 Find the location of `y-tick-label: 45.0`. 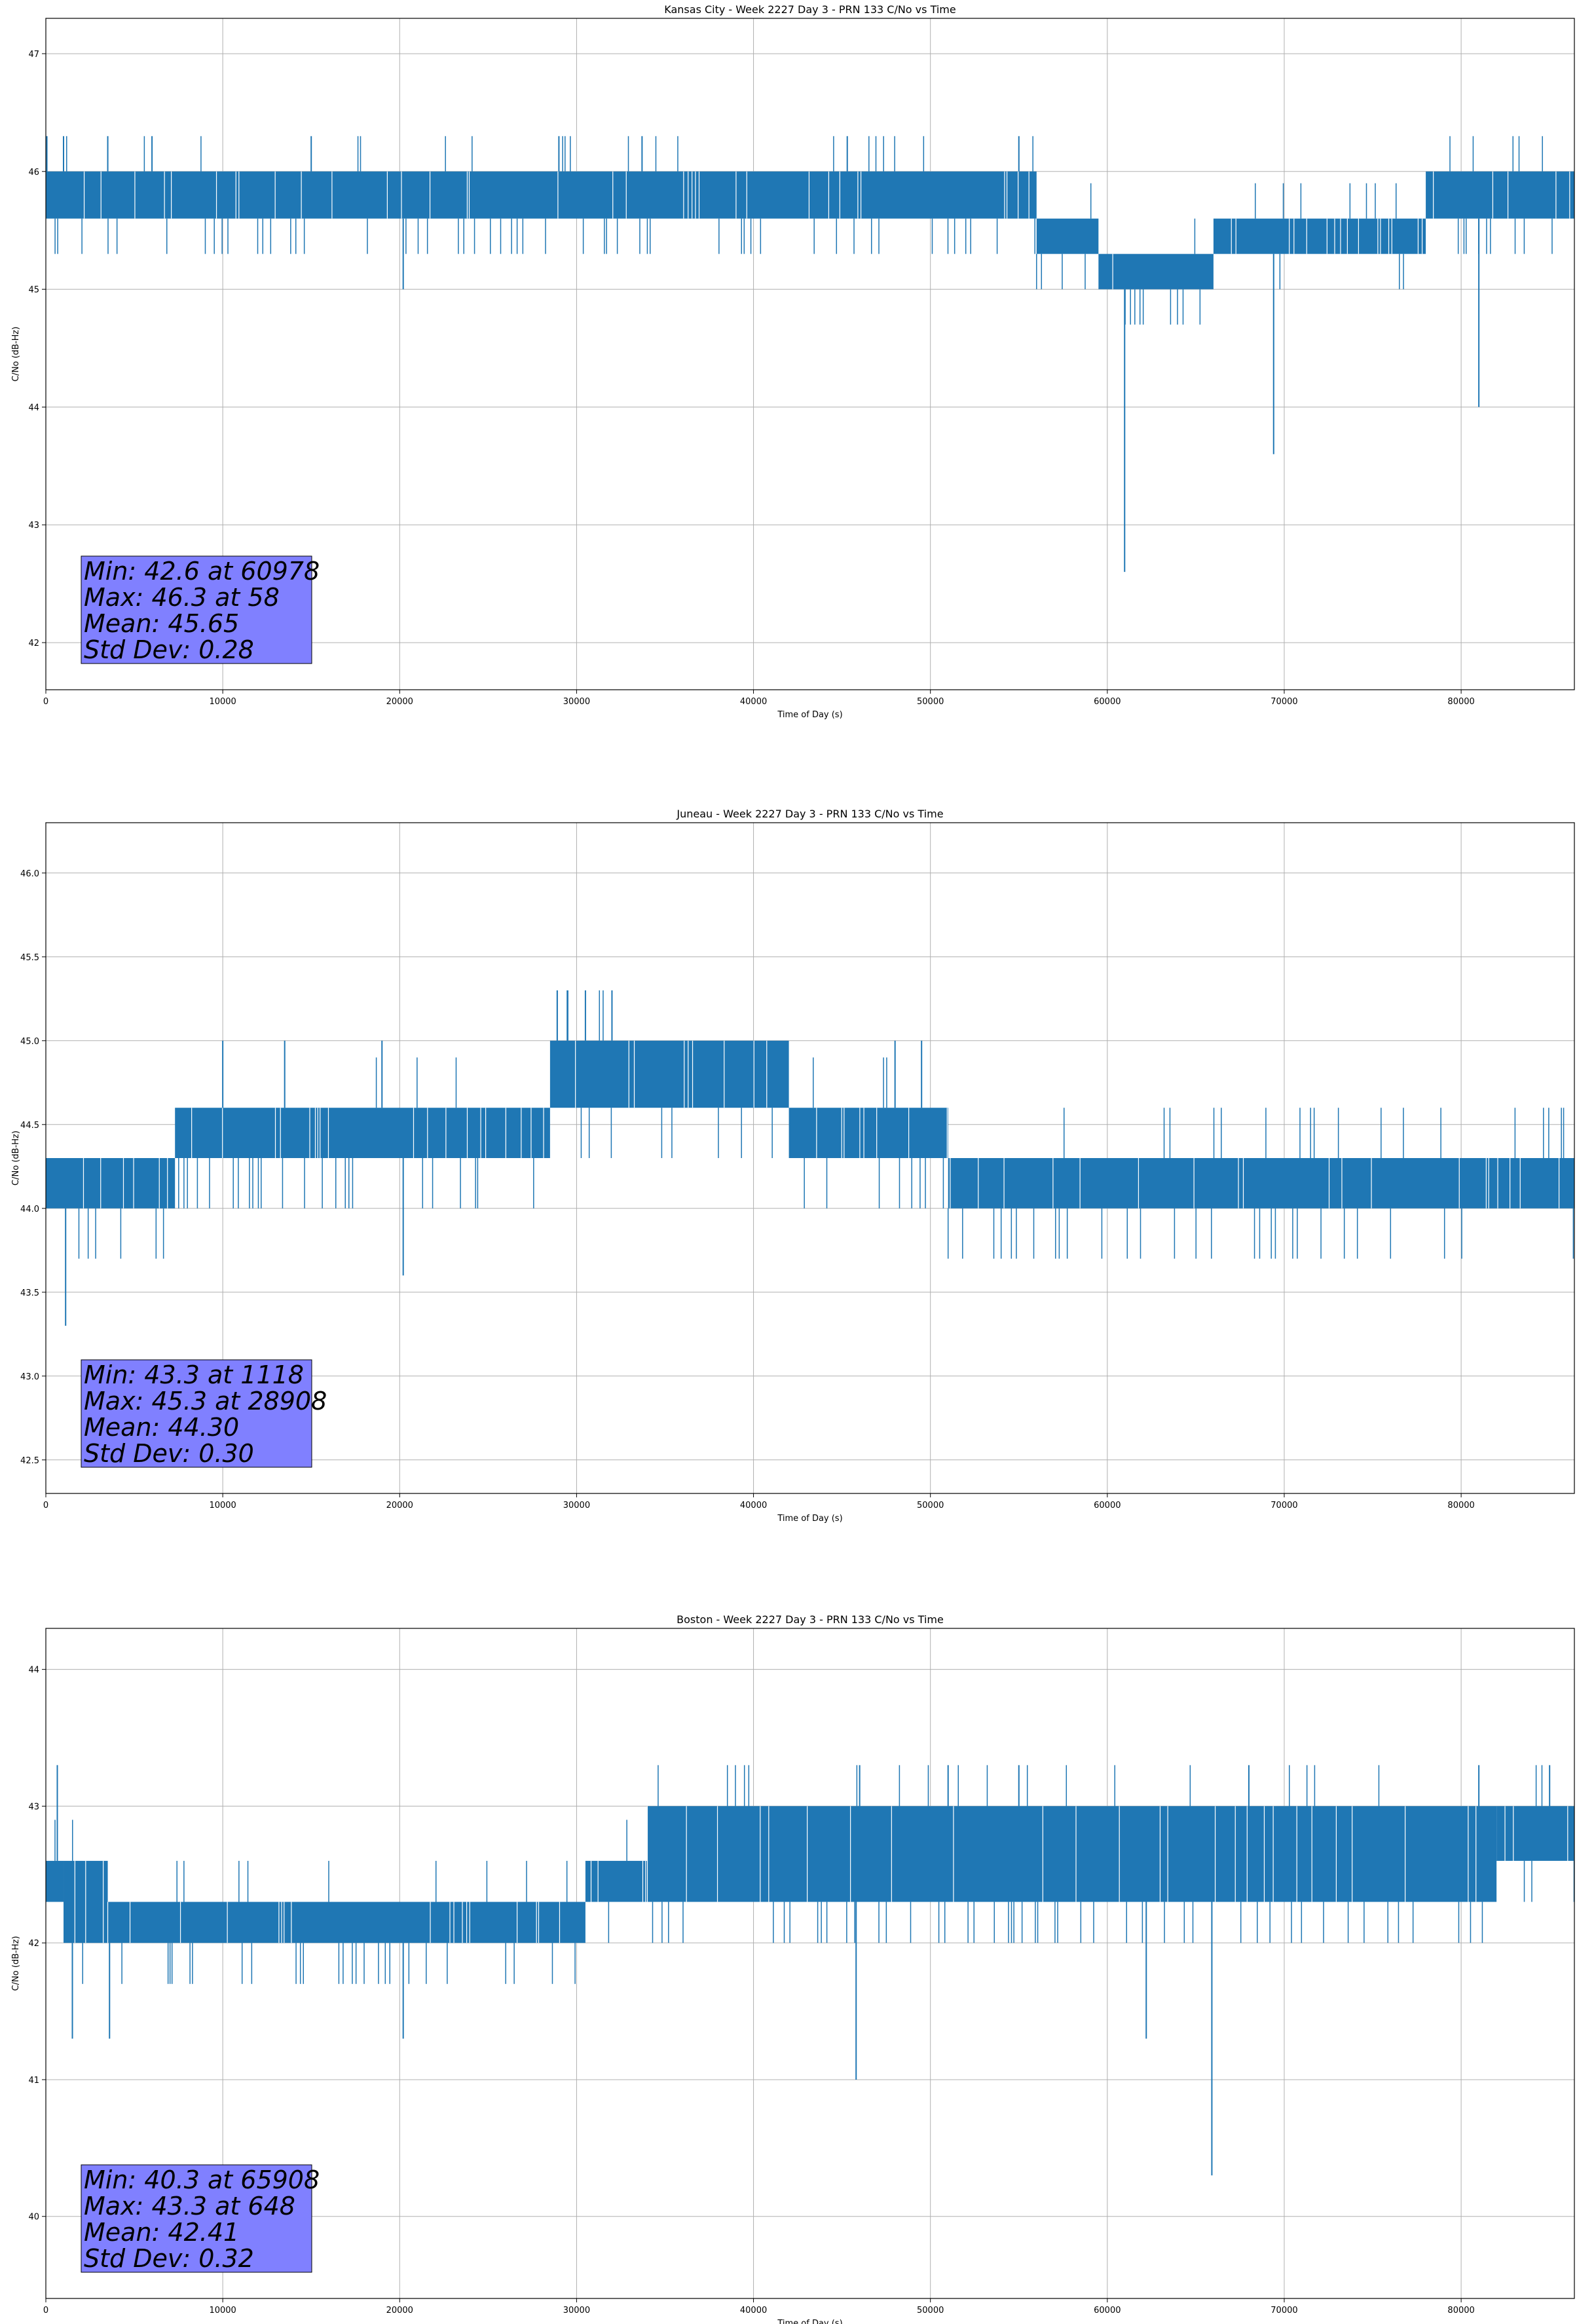

y-tick-label: 45.0 is located at coordinates (29, 1042).